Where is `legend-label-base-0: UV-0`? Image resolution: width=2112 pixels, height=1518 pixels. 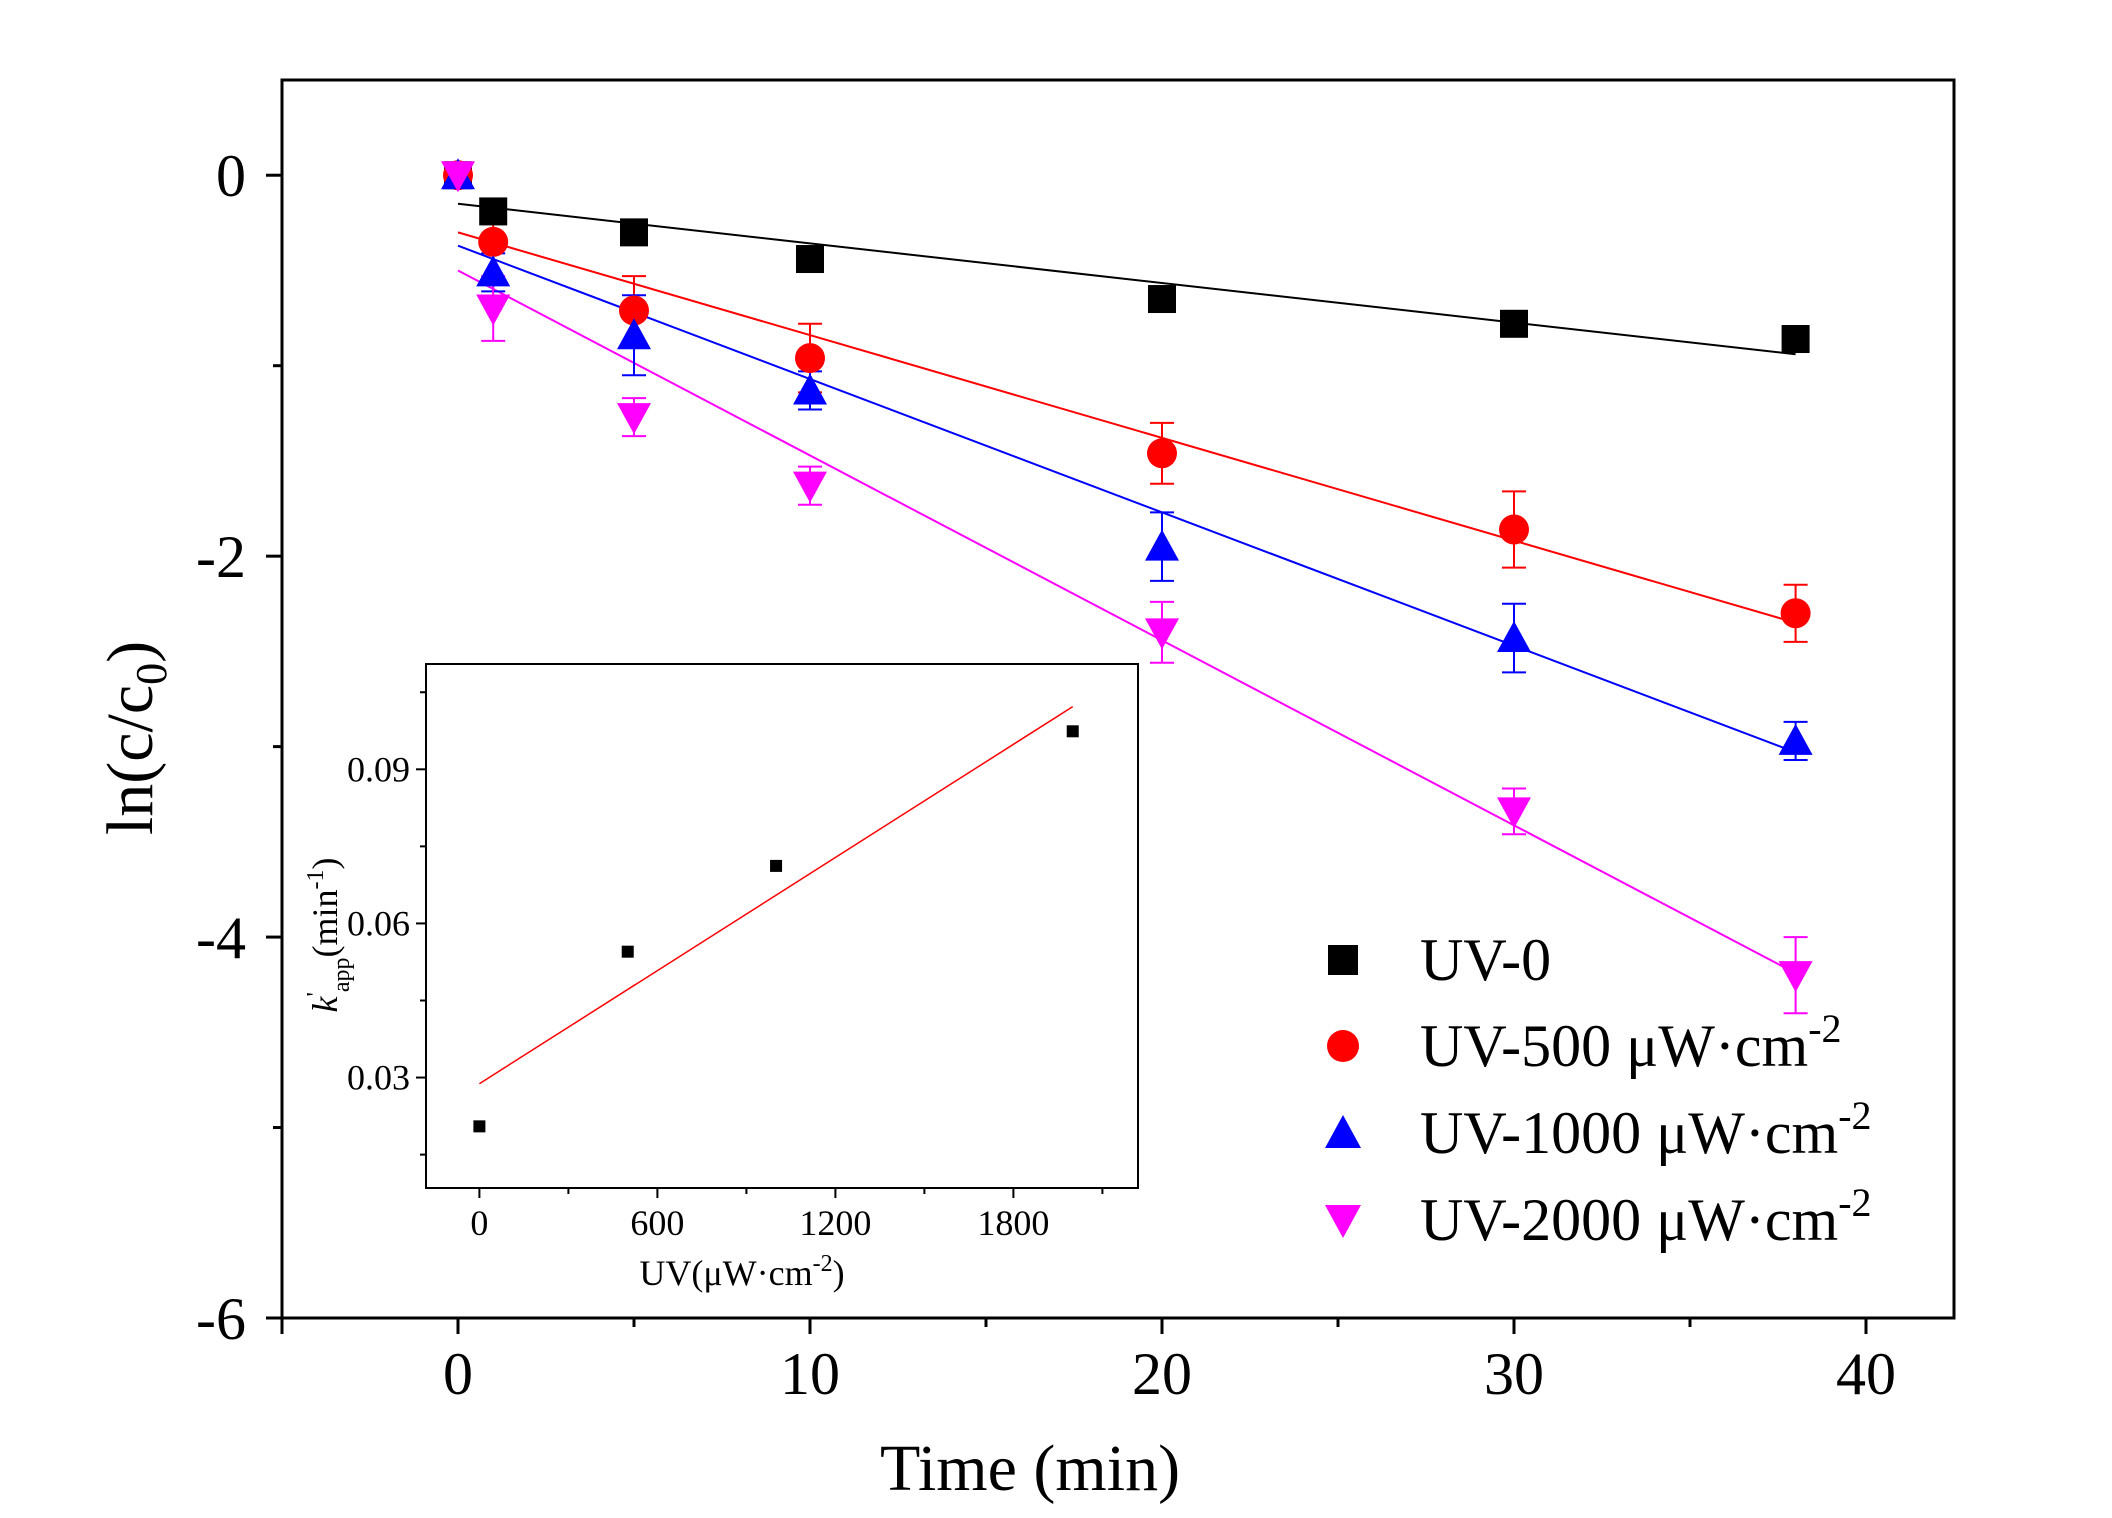 legend-label-base-0: UV-0 is located at coordinates (1485, 960).